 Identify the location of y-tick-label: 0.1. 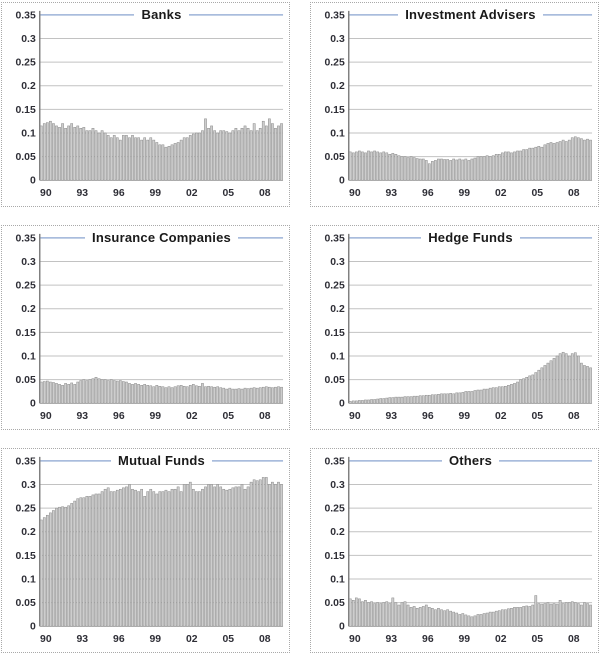
(337, 133).